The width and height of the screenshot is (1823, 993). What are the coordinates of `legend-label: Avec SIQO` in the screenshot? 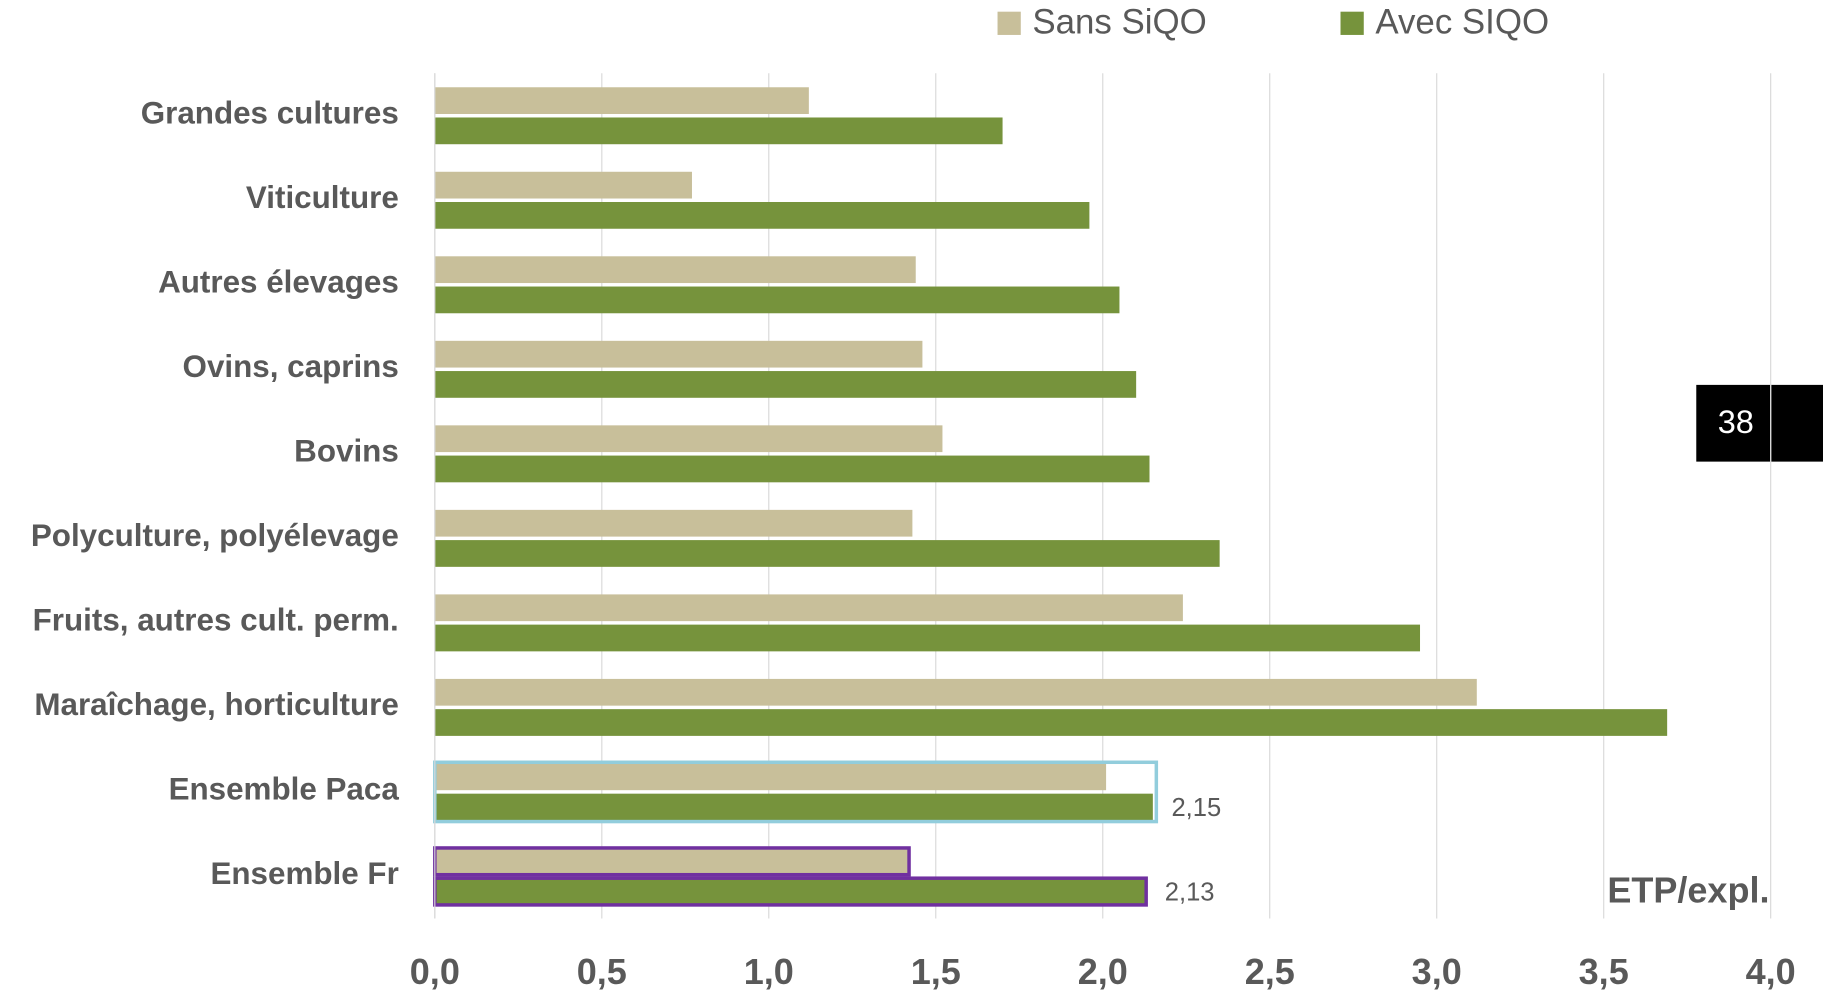 It's located at (1462, 22).